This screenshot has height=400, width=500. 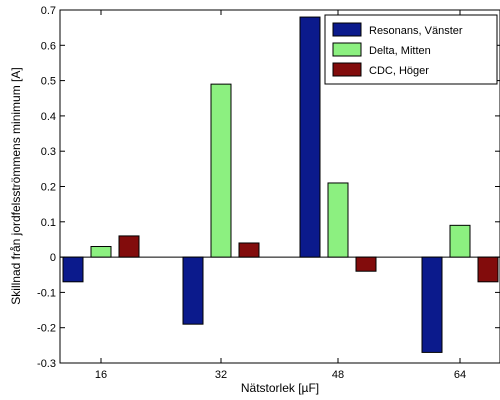 What do you see at coordinates (400, 51) in the screenshot?
I see `legend-label-2: Delta, Mitten` at bounding box center [400, 51].